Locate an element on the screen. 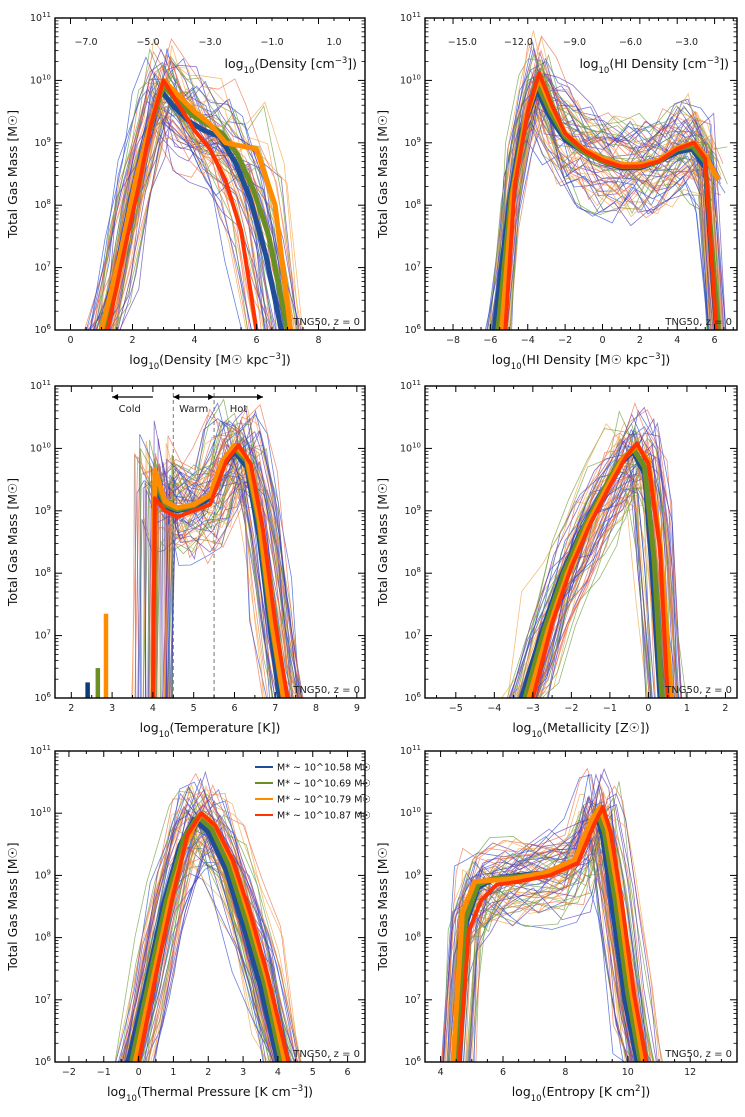 Image resolution: width=745 pixels, height=1117 pixels. x-tick-label: 9 is located at coordinates (357, 708).